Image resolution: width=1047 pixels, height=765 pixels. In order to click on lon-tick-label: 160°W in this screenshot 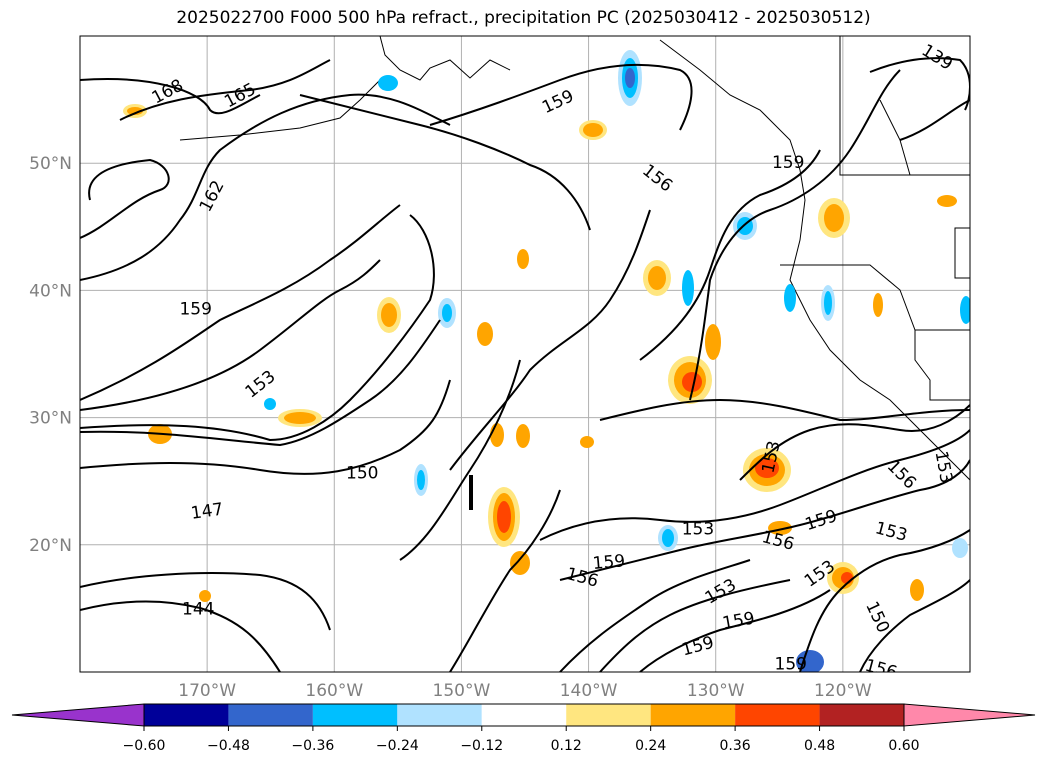, I will do `click(334, 691)`.